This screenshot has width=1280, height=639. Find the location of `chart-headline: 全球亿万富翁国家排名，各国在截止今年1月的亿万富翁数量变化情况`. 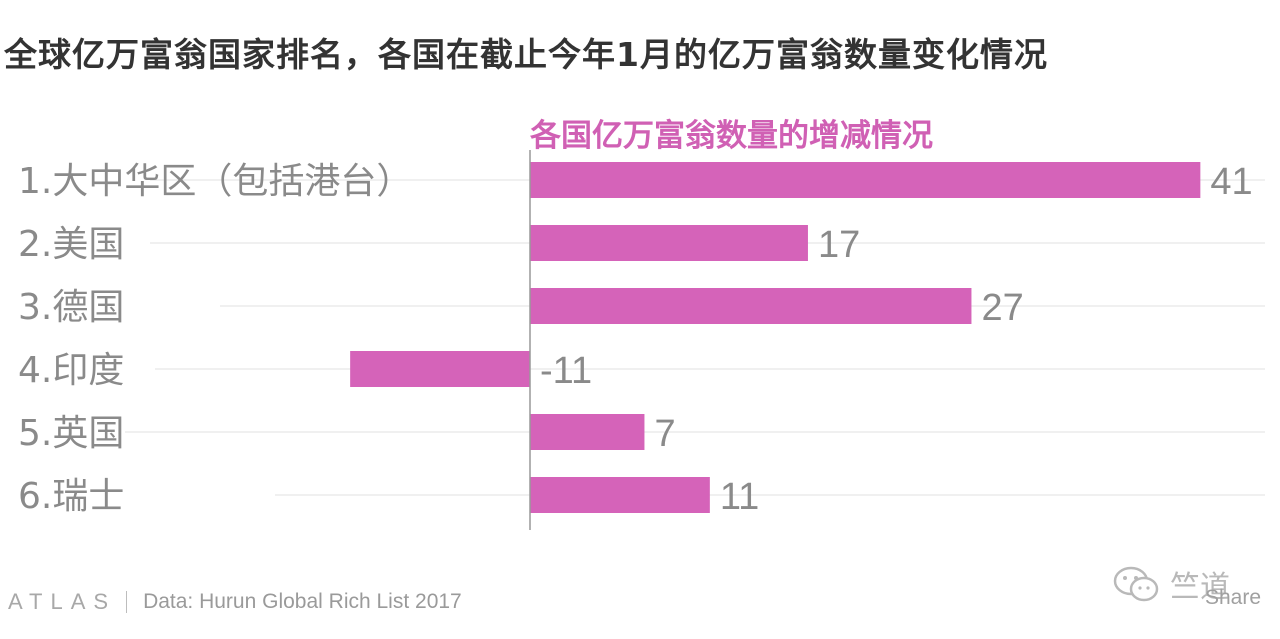

chart-headline: 全球亿万富翁国家排名，各国在截止今年1月的亿万富翁数量变化情况 is located at coordinates (526, 54).